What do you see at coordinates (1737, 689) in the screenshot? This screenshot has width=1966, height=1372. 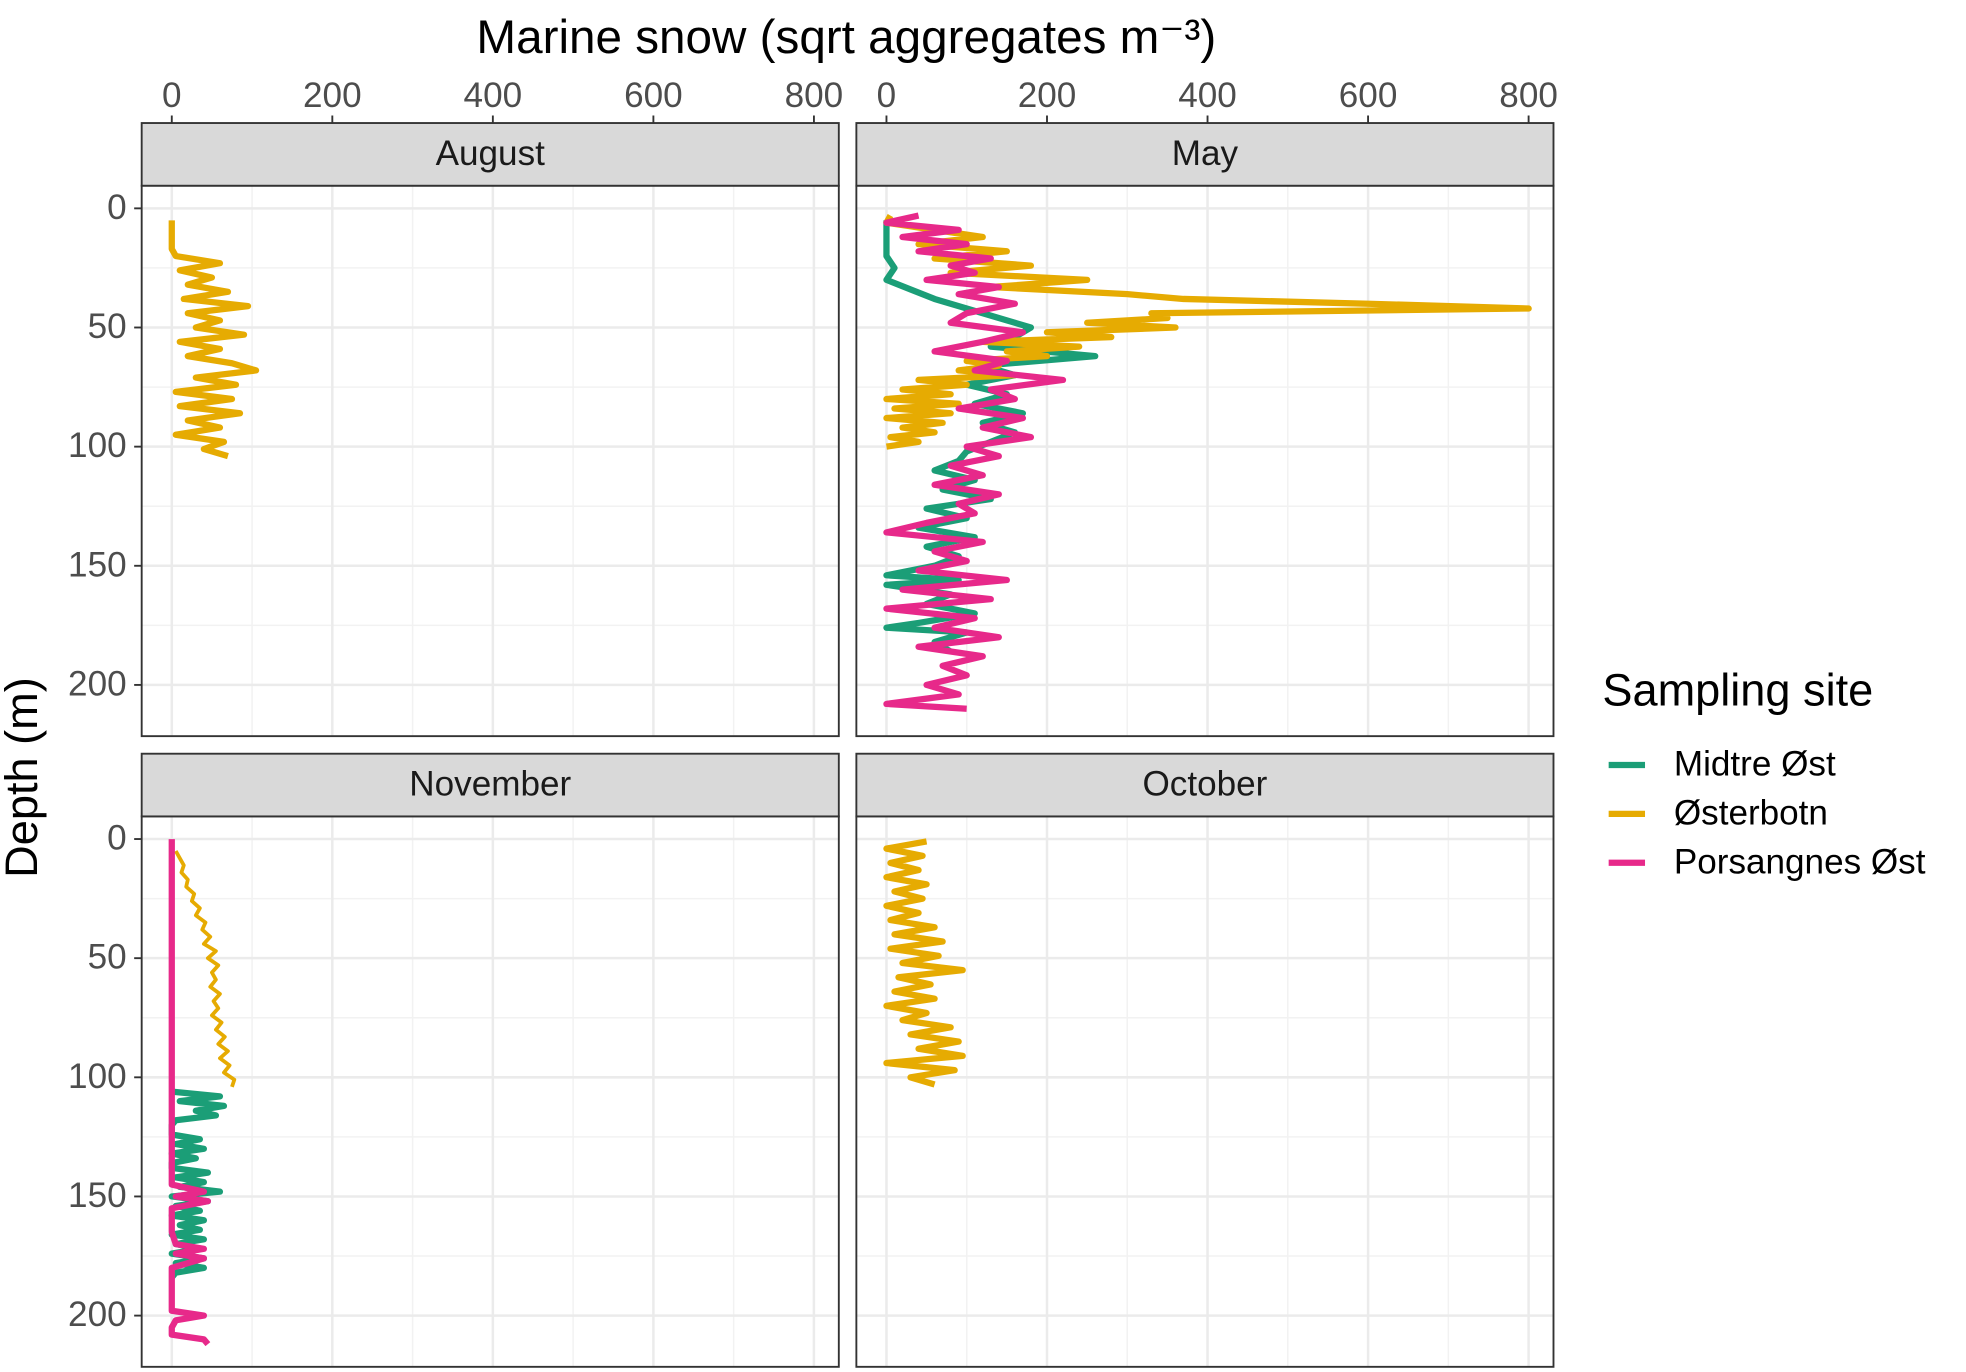 I see `legend-title: Sampling site` at bounding box center [1737, 689].